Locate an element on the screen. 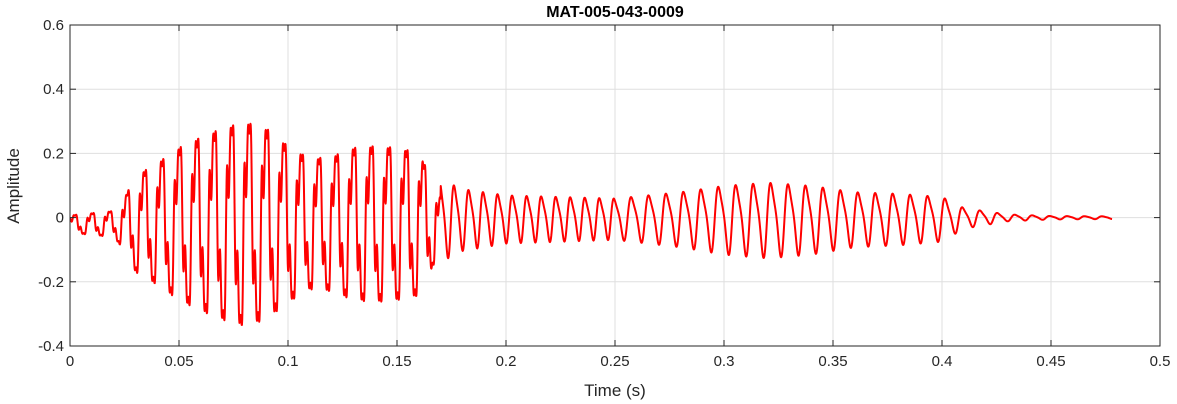 Image resolution: width=1177 pixels, height=404 pixels. x-tick-label: 0.15 is located at coordinates (396, 361).